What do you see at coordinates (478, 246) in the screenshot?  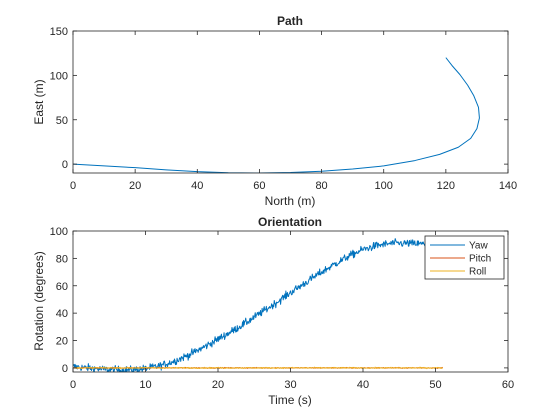 I see `yaw-legend-label: Yaw` at bounding box center [478, 246].